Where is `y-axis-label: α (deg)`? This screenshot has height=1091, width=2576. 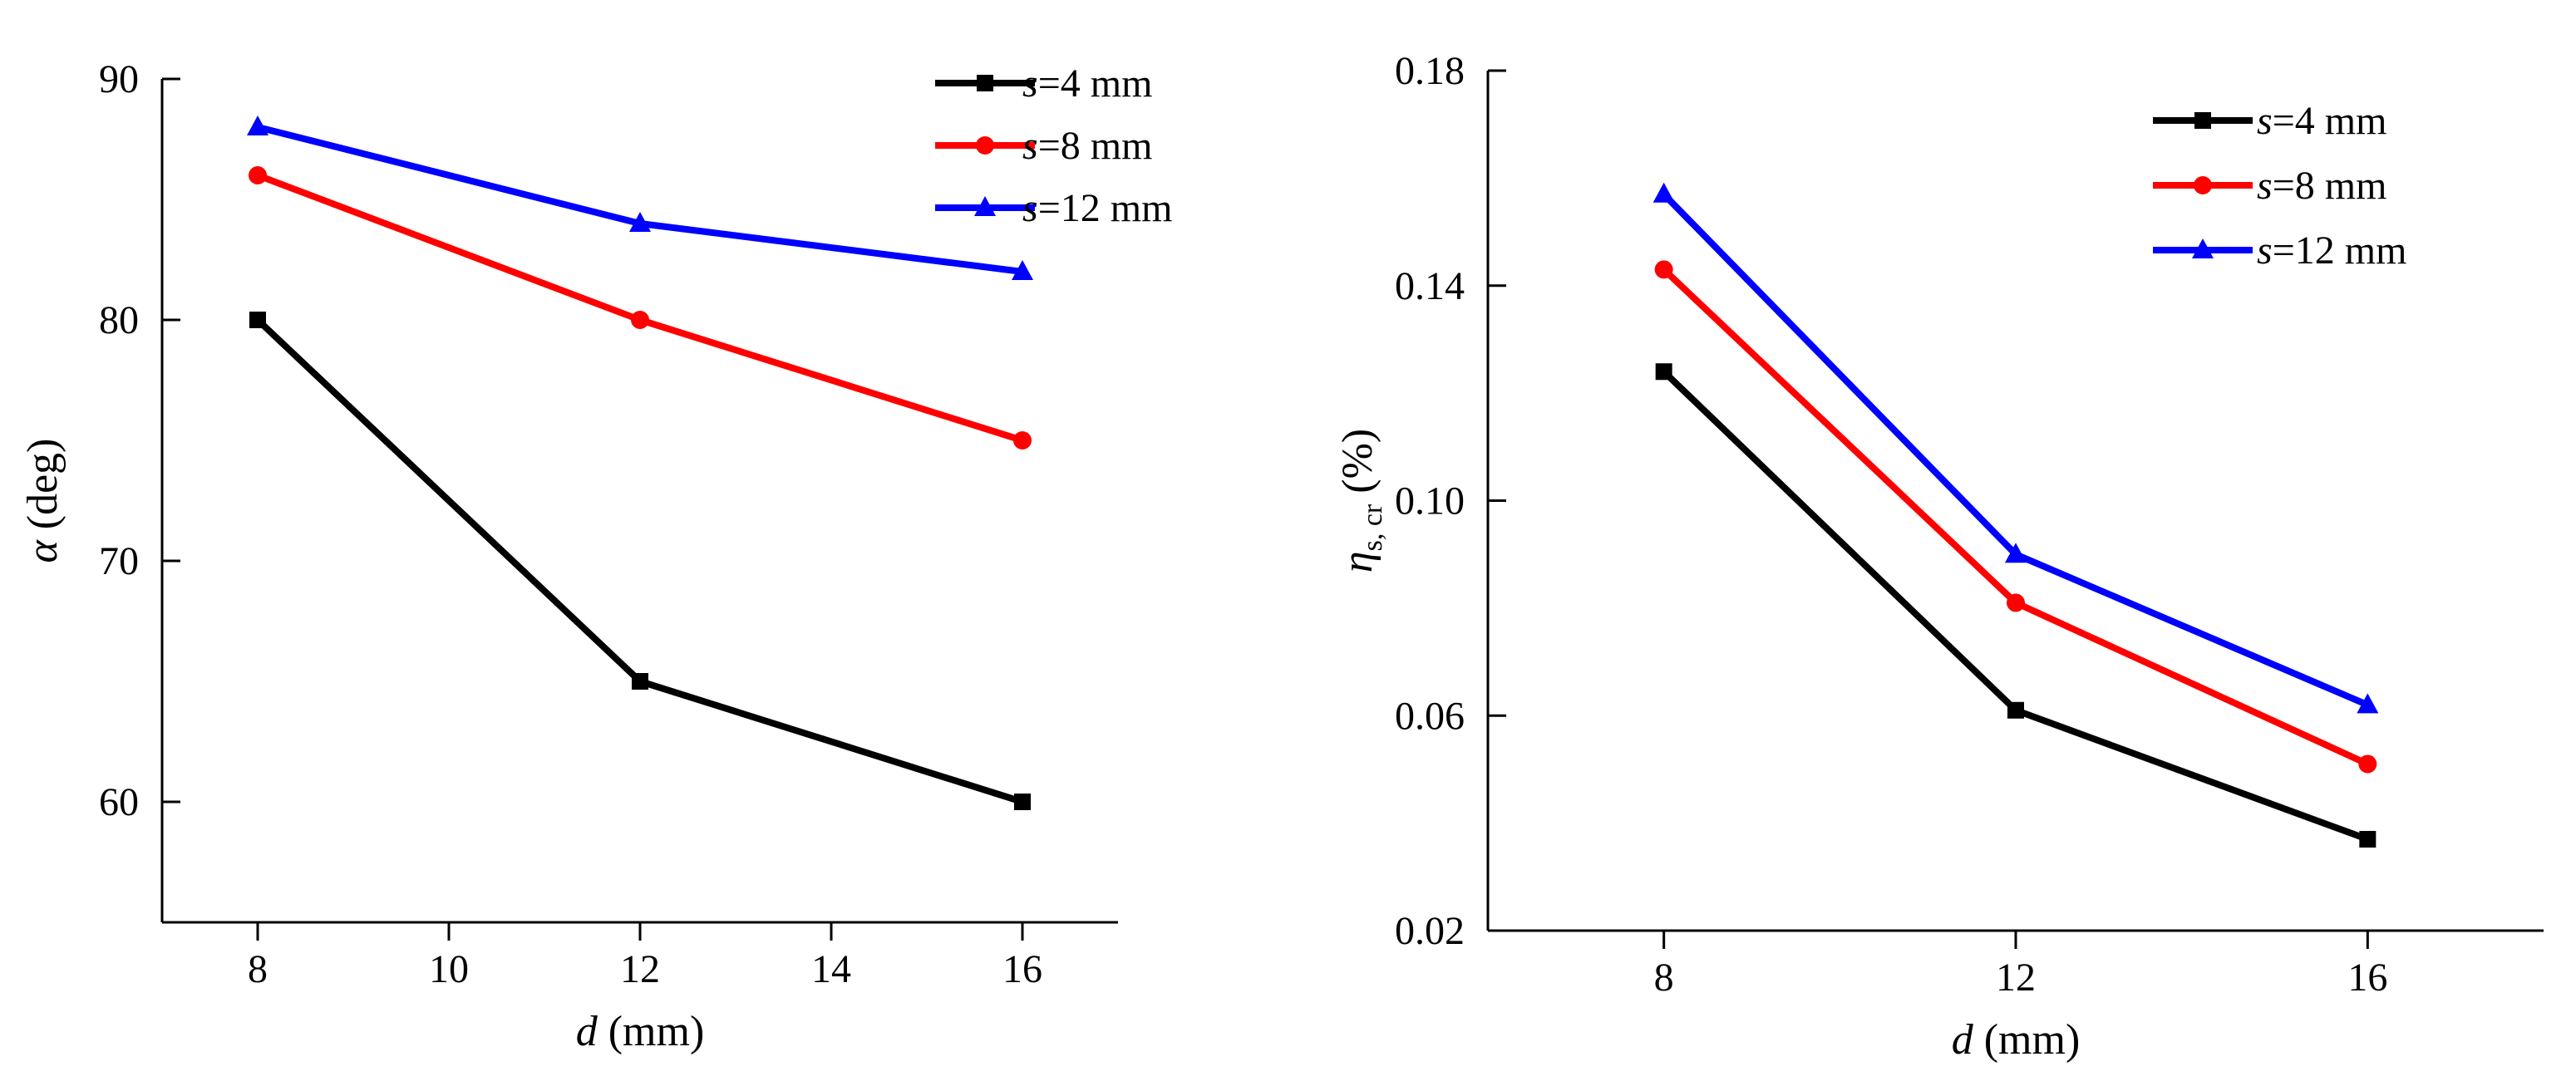 y-axis-label: α (deg) is located at coordinates (42, 500).